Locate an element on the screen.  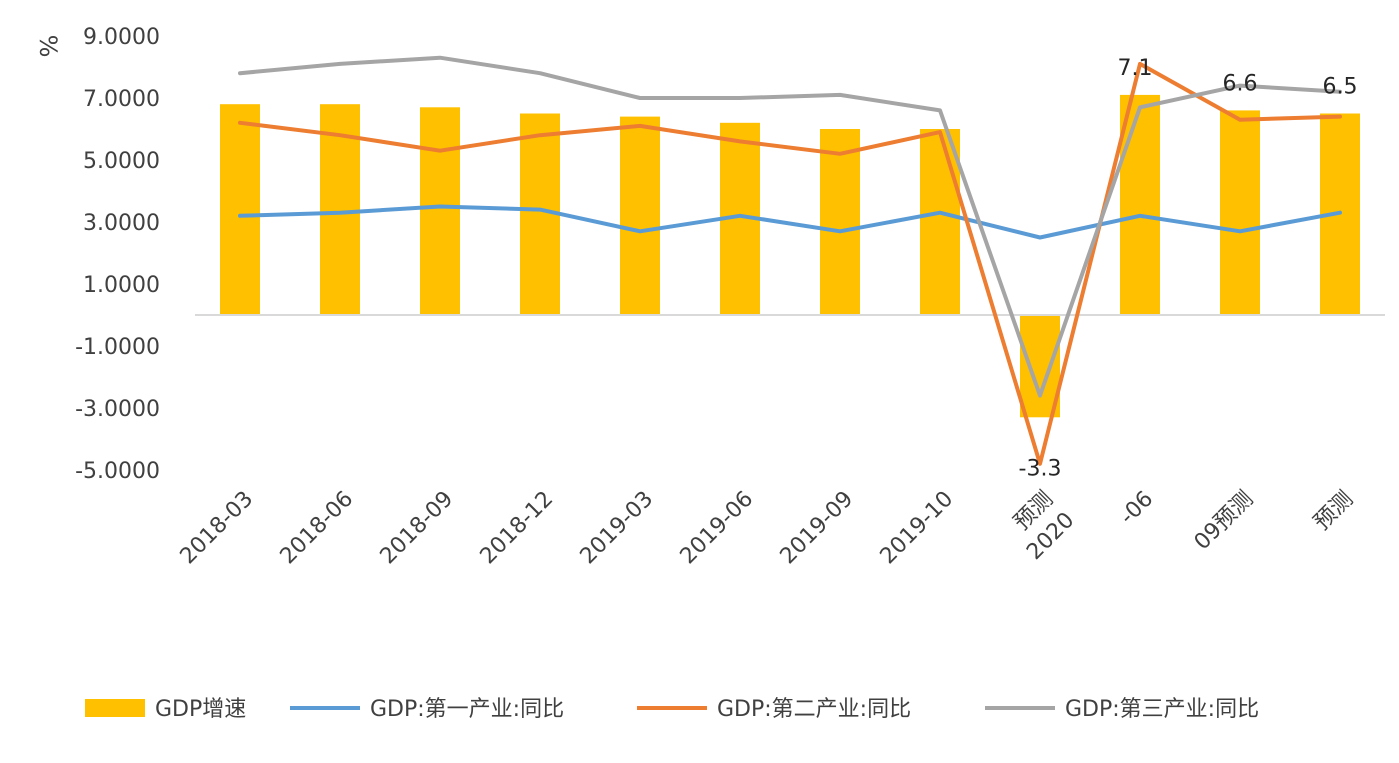
y-tick-label: -1.0000 is located at coordinates (117, 347).